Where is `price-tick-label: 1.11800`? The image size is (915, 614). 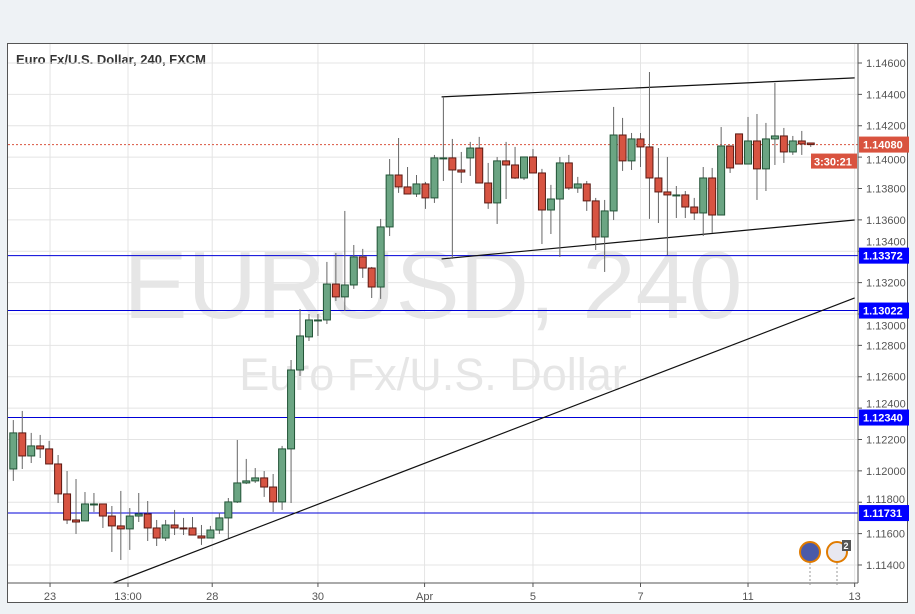
price-tick-label: 1.11800 is located at coordinates (885, 500).